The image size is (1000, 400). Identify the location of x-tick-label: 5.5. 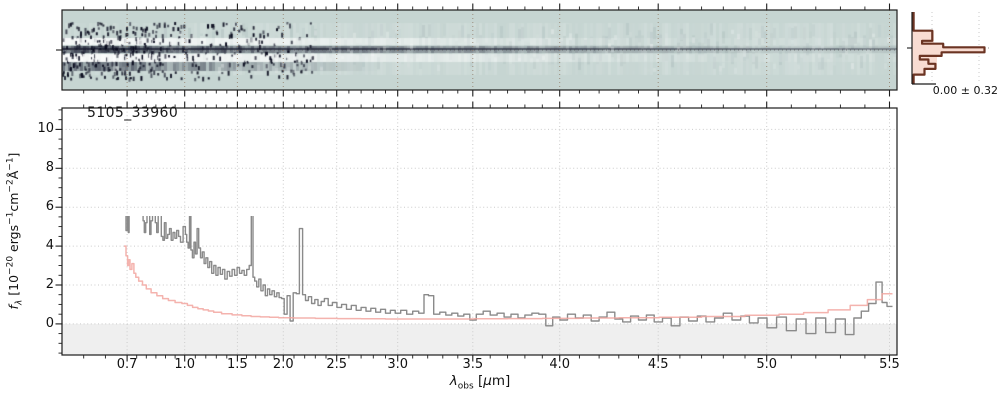
(889, 364).